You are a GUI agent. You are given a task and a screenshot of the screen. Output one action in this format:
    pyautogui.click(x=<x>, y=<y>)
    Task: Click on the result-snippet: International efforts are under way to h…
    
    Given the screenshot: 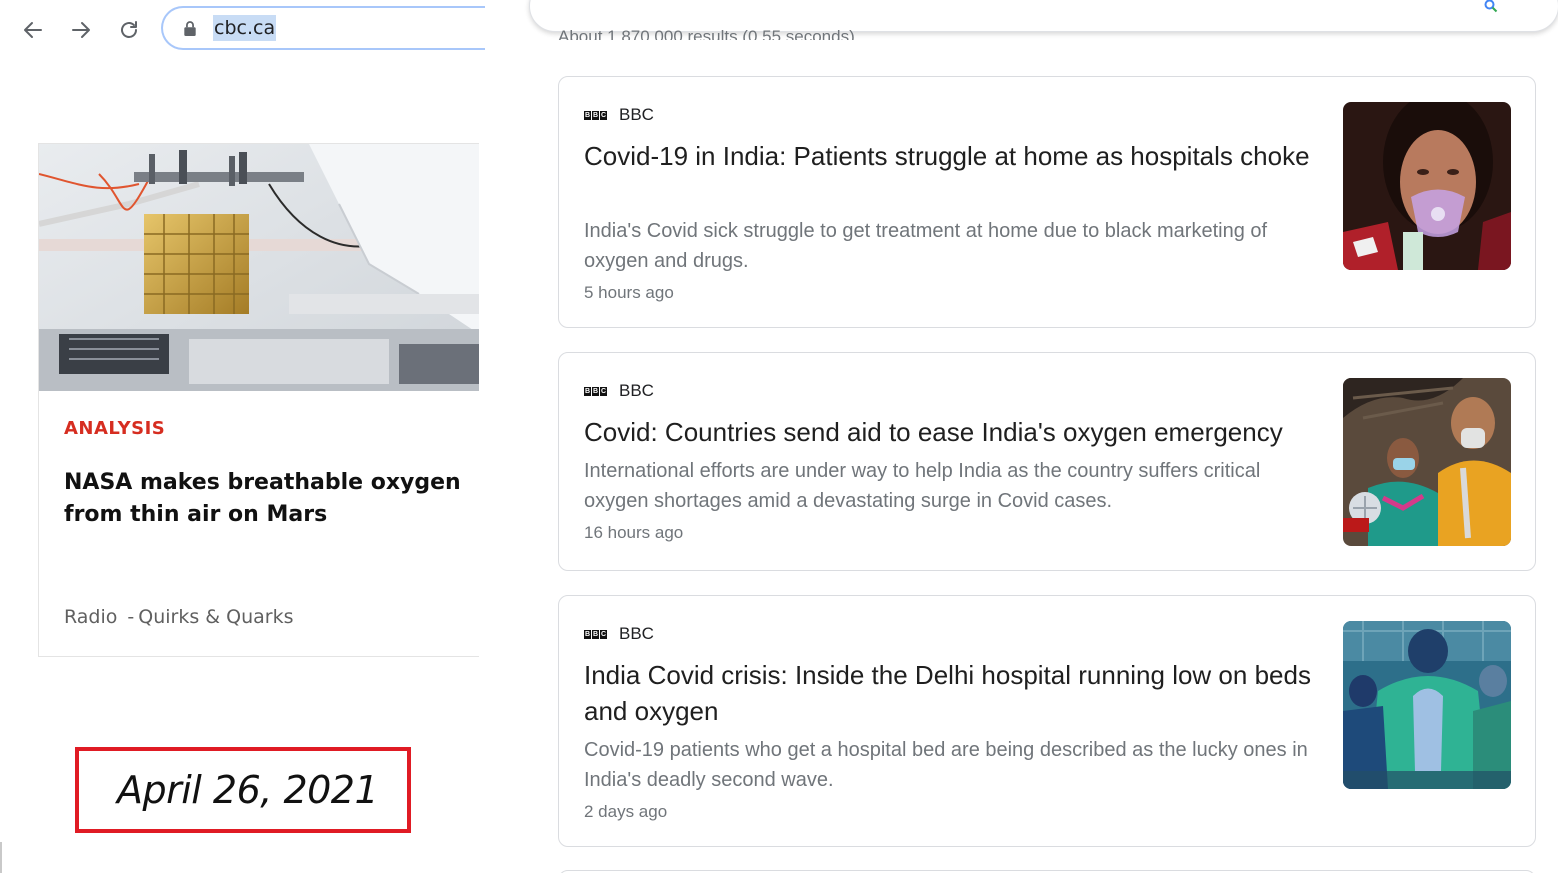 What is the action you would take?
    pyautogui.click(x=922, y=486)
    